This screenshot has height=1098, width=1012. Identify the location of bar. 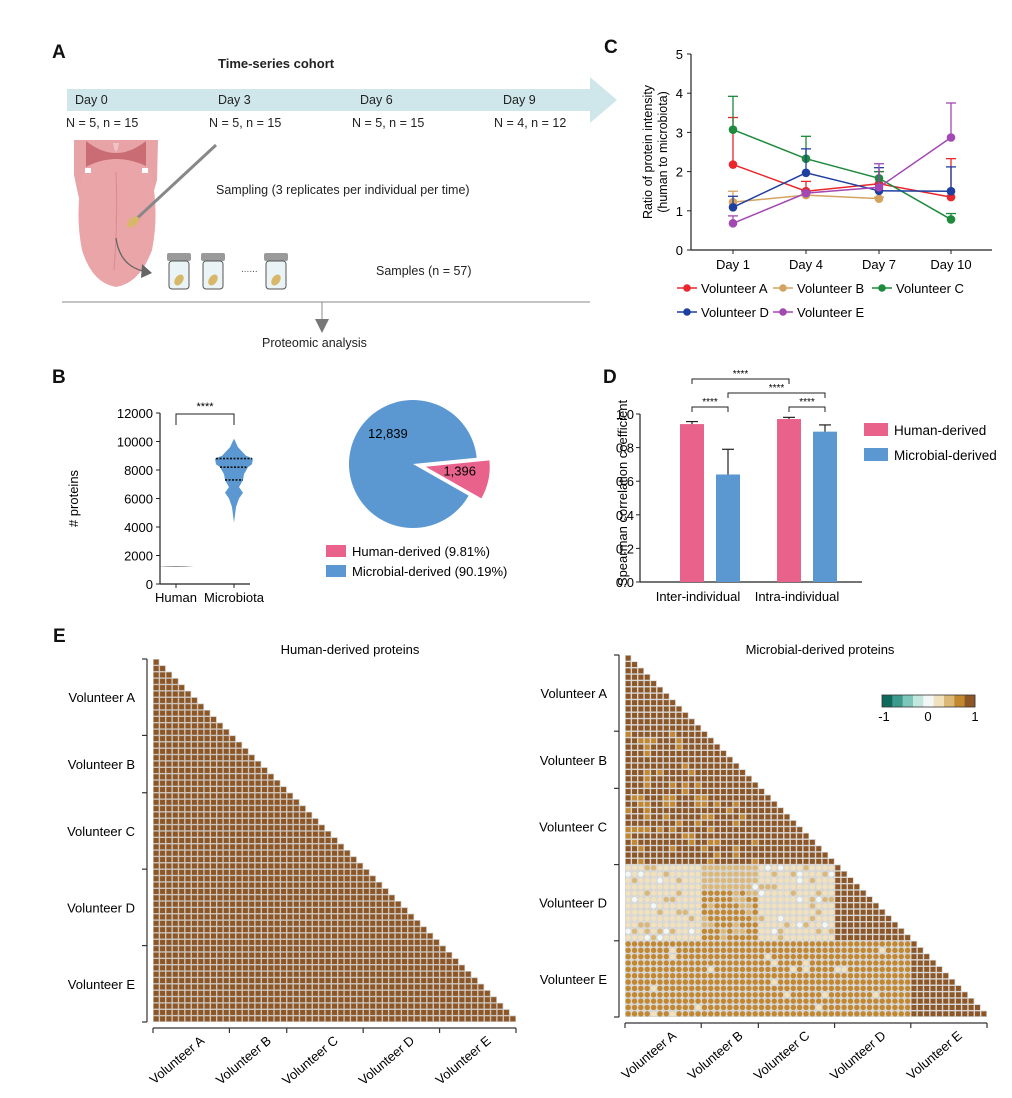
(692, 503).